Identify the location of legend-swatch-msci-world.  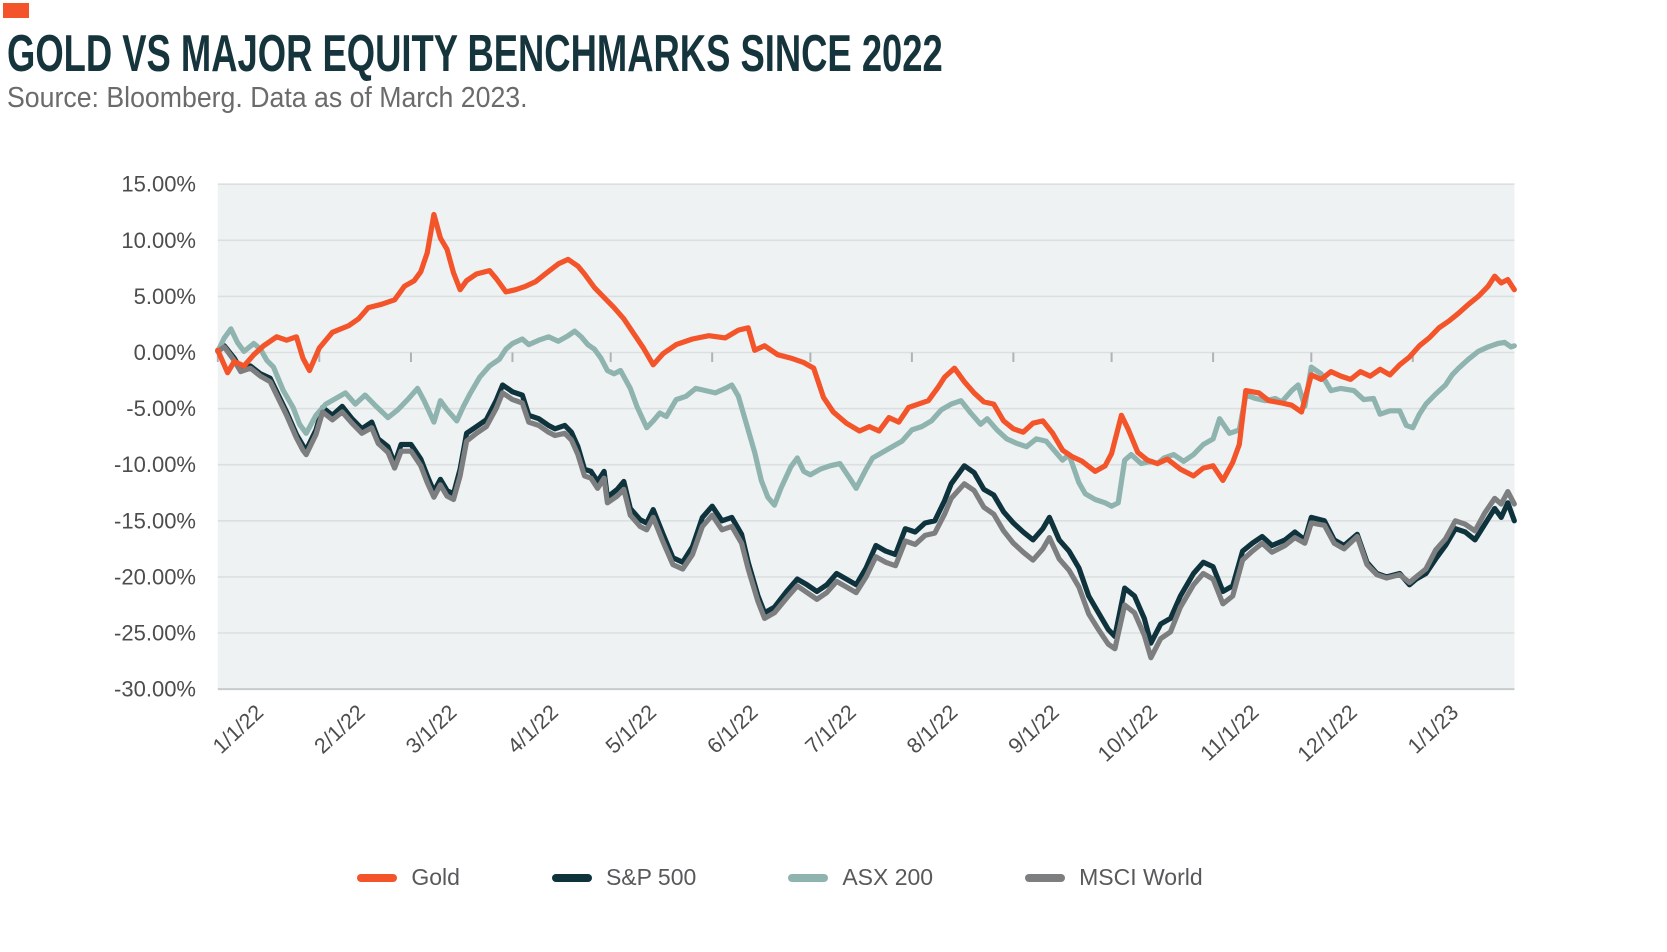
(1045, 877).